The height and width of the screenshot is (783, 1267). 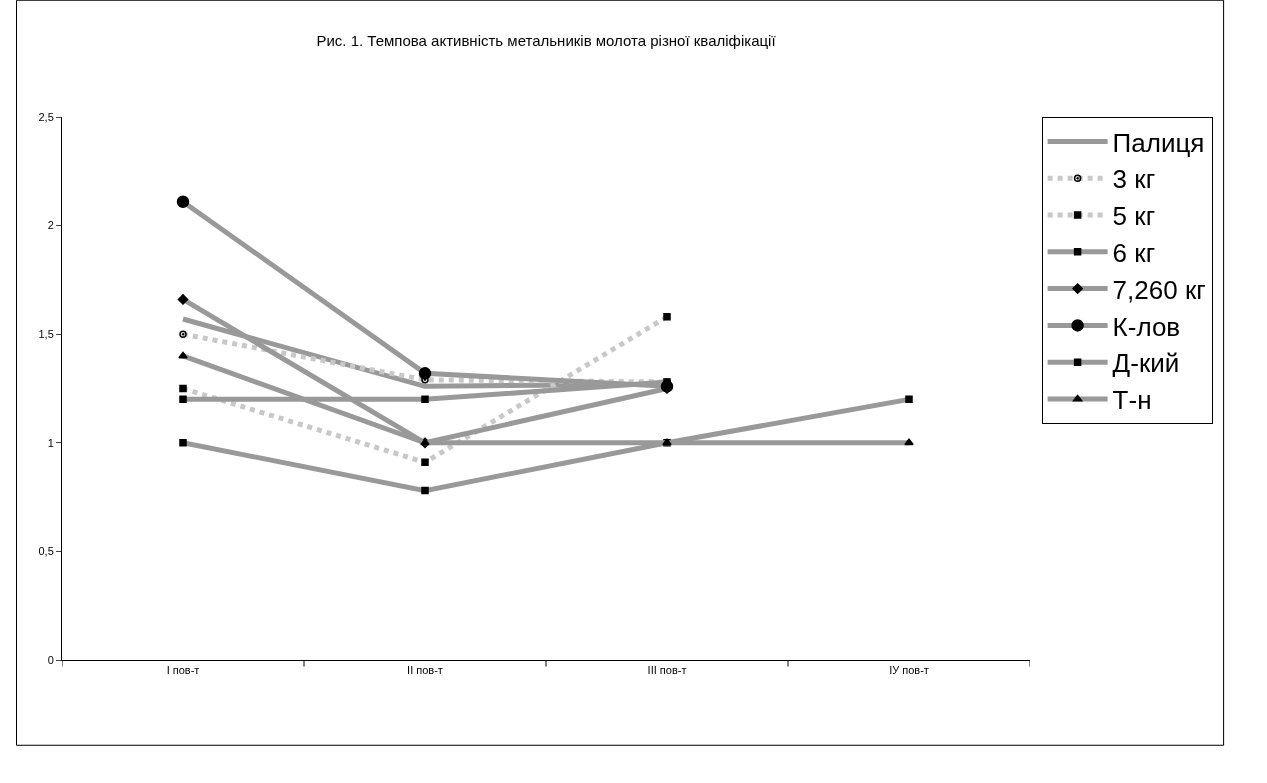 What do you see at coordinates (50, 659) in the screenshot?
I see `y-tick-label: 0` at bounding box center [50, 659].